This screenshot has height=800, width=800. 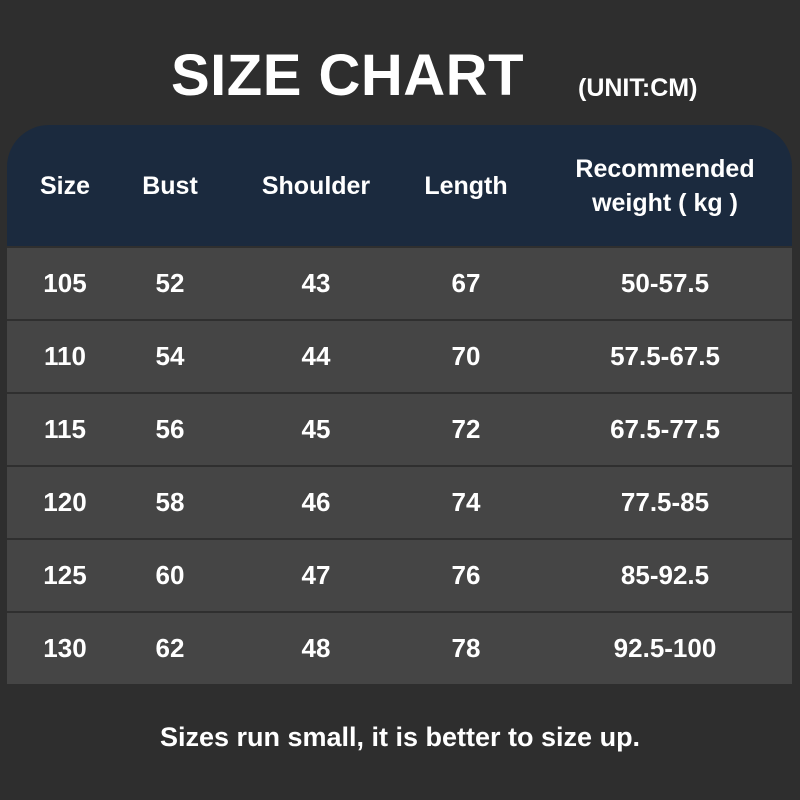 I want to click on table-row: 130 62 48 78 92.5-100, so click(x=399, y=647).